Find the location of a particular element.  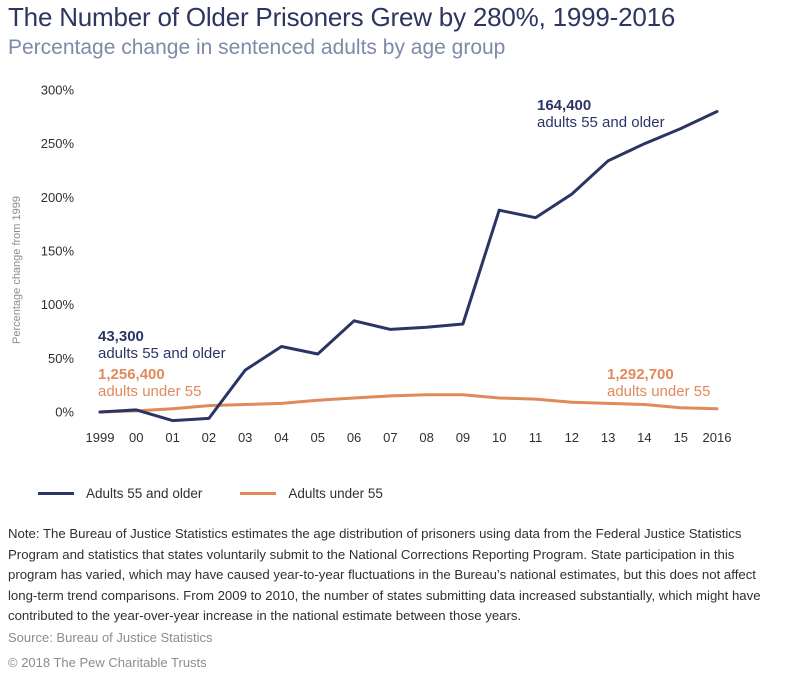

chart-legend: Adults 55 and older Adults under 55 is located at coordinates (229, 493).